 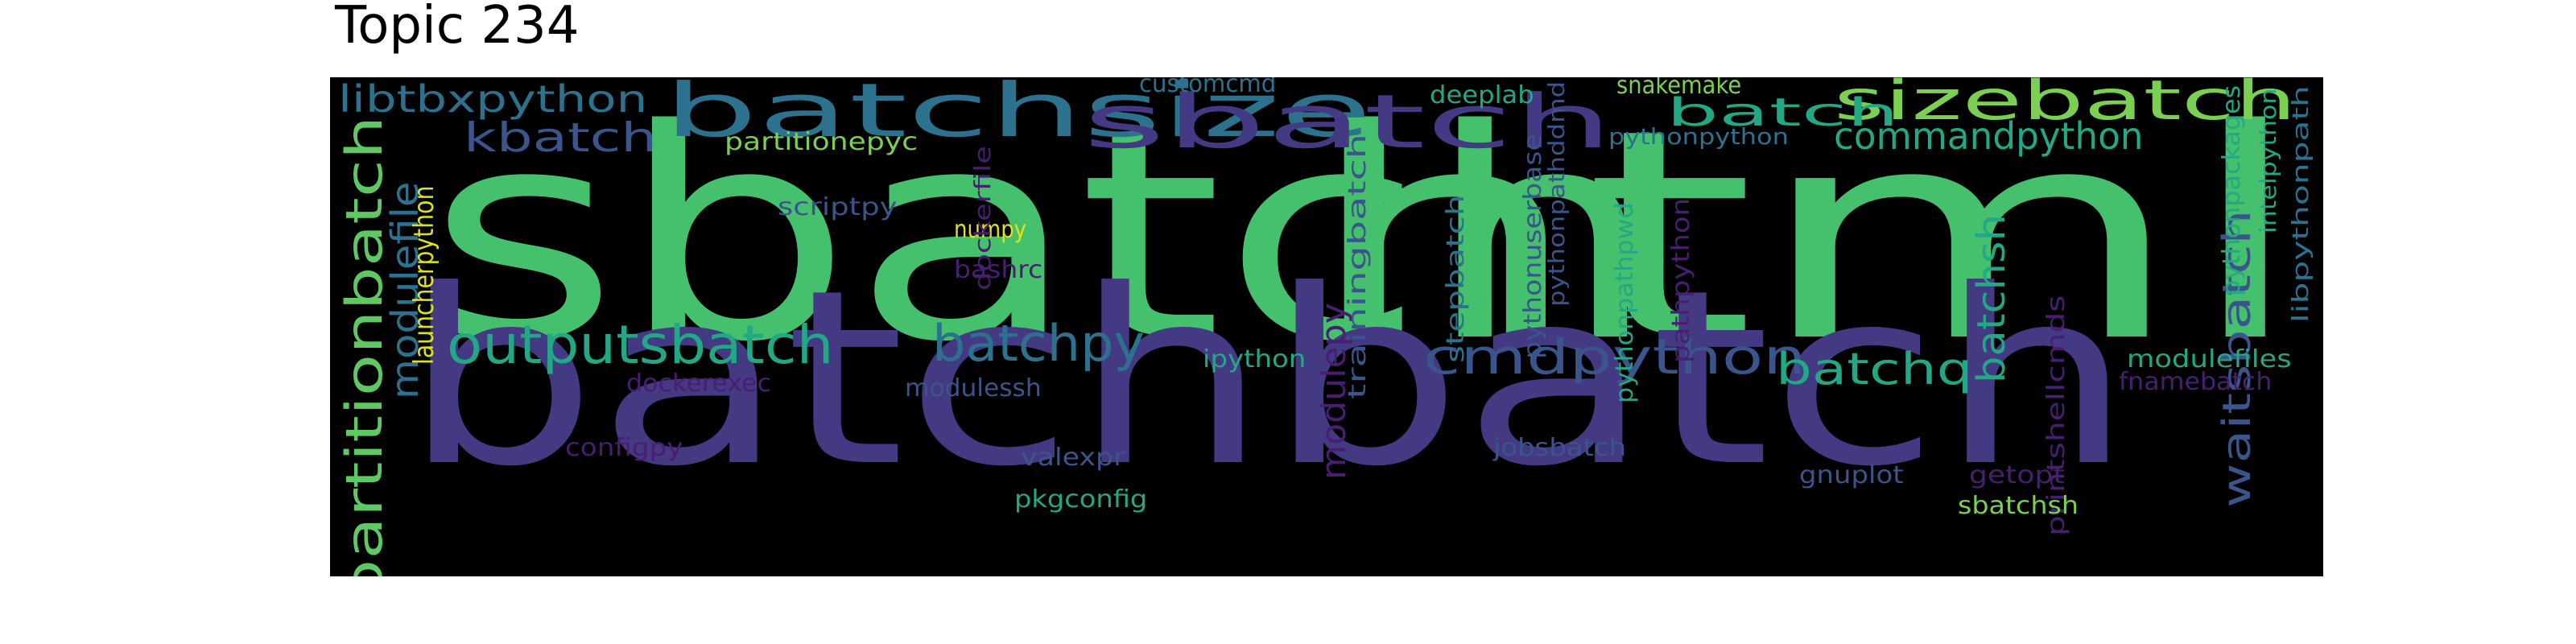 I want to click on word-cmdpython: cmdpython, so click(x=1614, y=357).